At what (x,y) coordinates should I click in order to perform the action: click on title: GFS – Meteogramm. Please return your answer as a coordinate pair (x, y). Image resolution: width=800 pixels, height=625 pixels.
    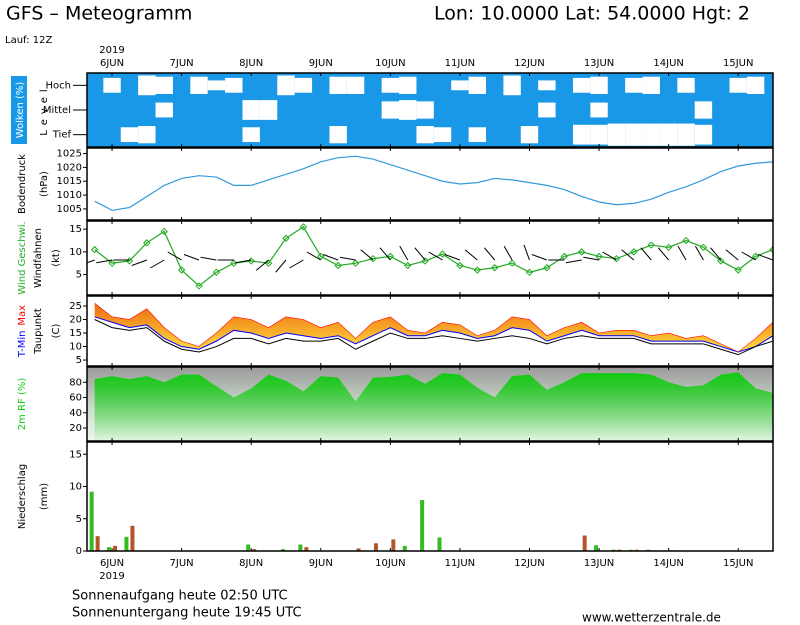
    Looking at the image, I should click on (99, 14).